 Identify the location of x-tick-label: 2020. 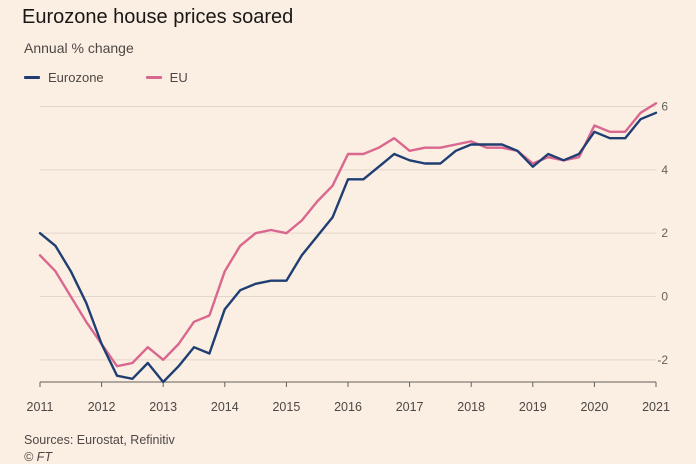
(594, 407).